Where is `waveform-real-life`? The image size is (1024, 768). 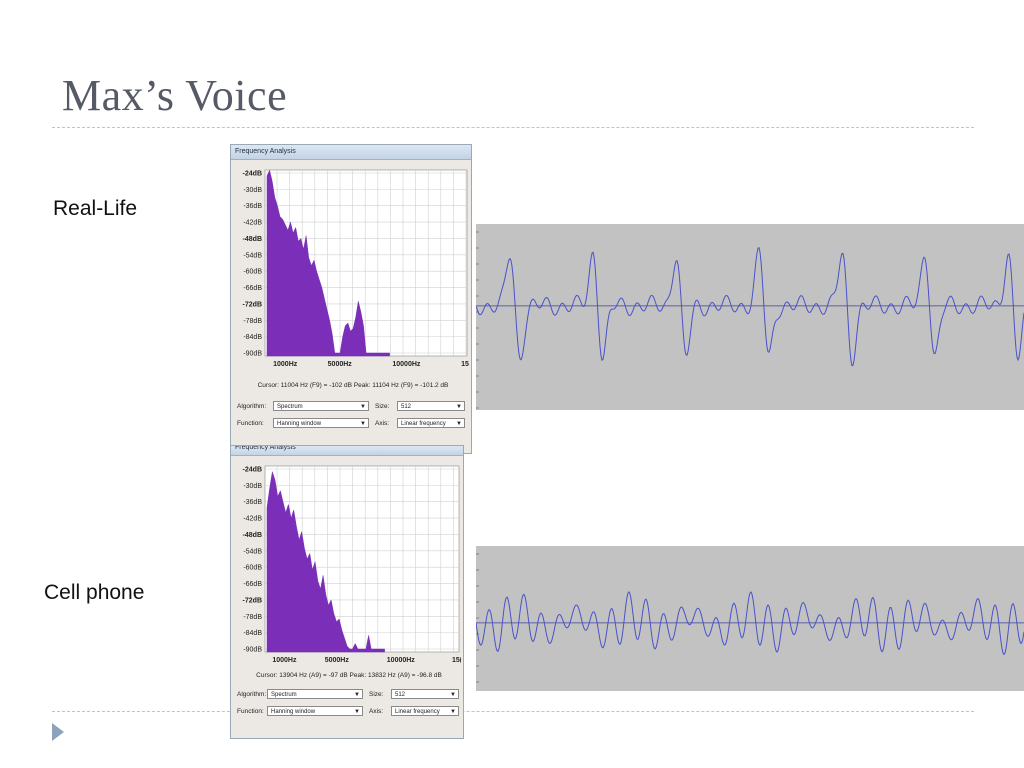
waveform-real-life is located at coordinates (750, 317).